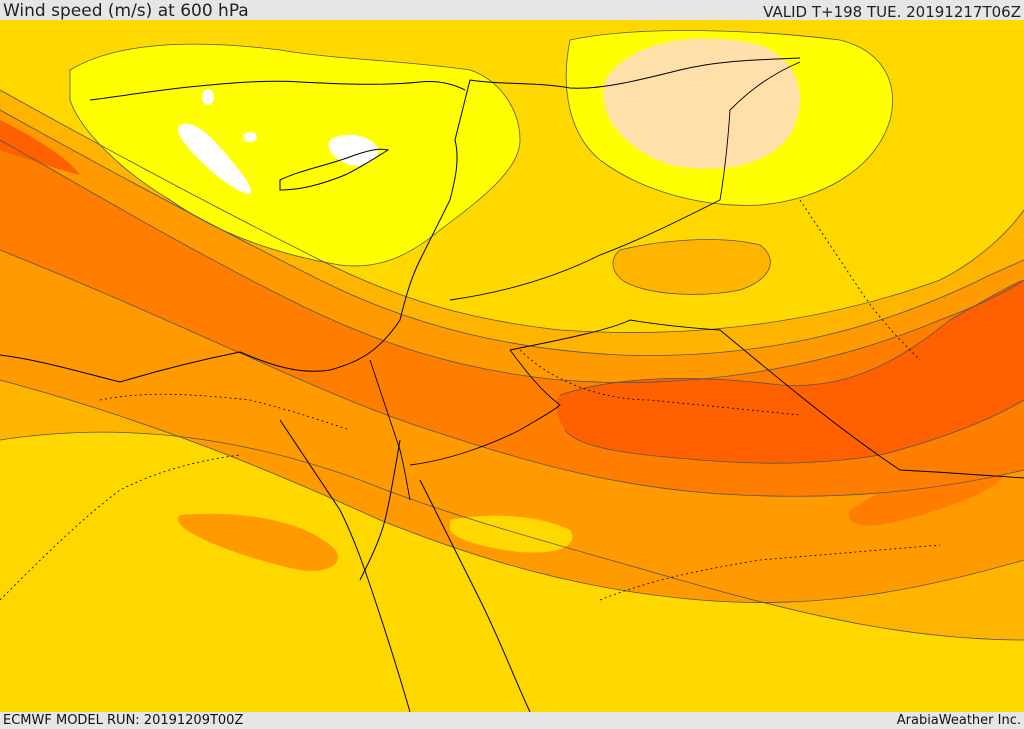 This screenshot has height=729, width=1024. Describe the element at coordinates (215, 159) in the screenshot. I see `calm-area` at that location.